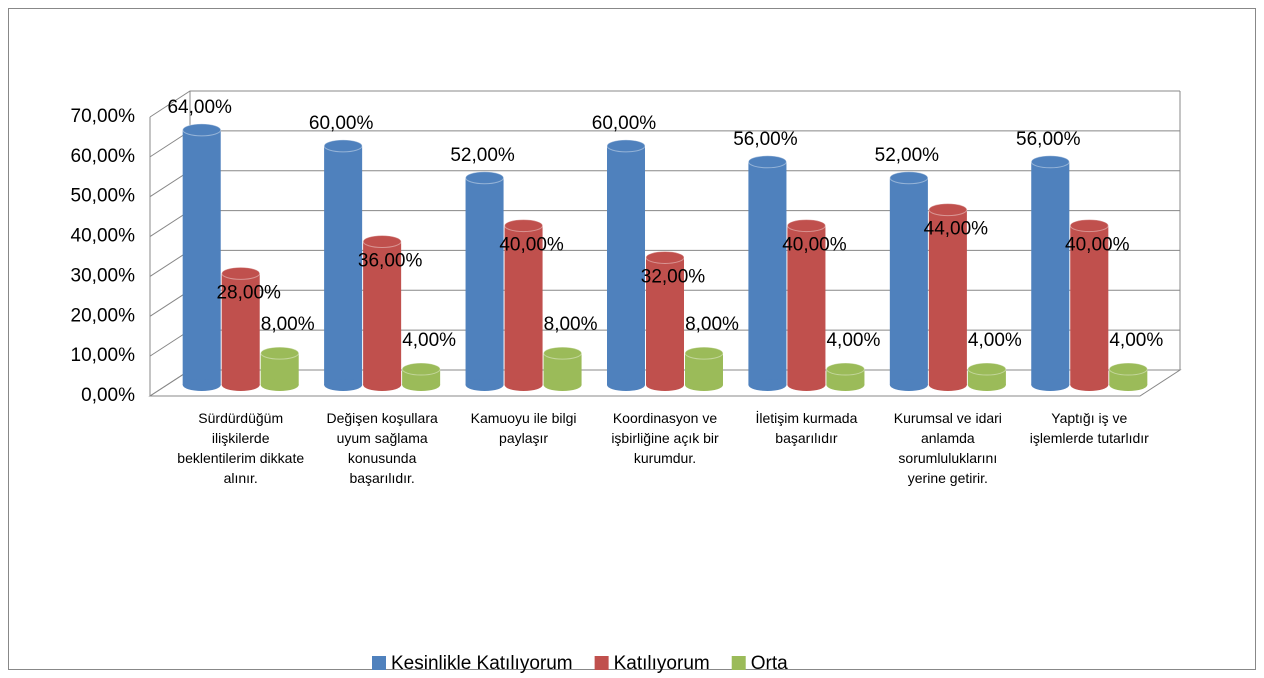 The width and height of the screenshot is (1264, 678). Describe the element at coordinates (390, 261) in the screenshot. I see `value-label: 36,00%` at that location.